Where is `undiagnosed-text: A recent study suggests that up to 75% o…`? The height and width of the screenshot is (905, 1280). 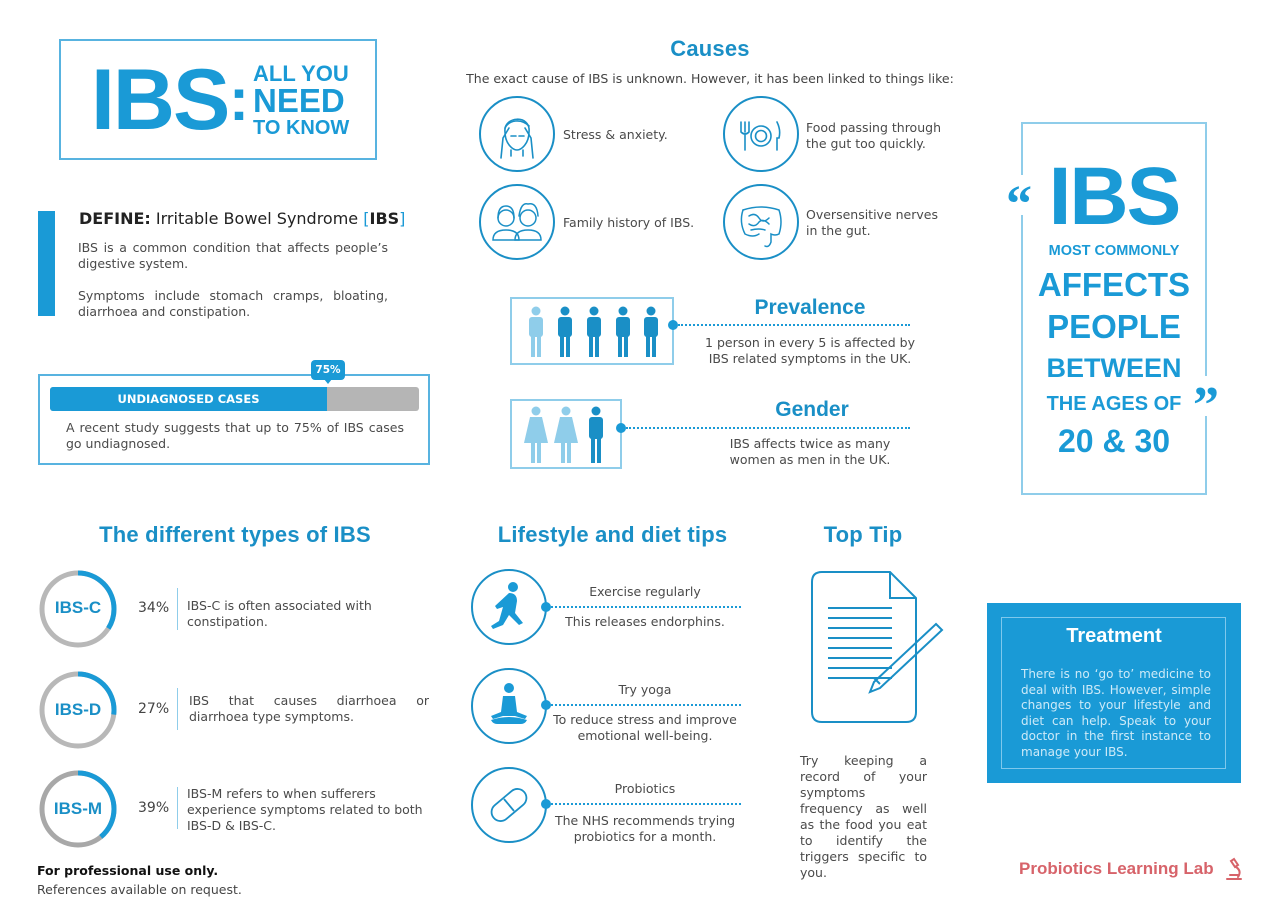
undiagnosed-text: A recent study suggests that up to 75% o… is located at coordinates (235, 435).